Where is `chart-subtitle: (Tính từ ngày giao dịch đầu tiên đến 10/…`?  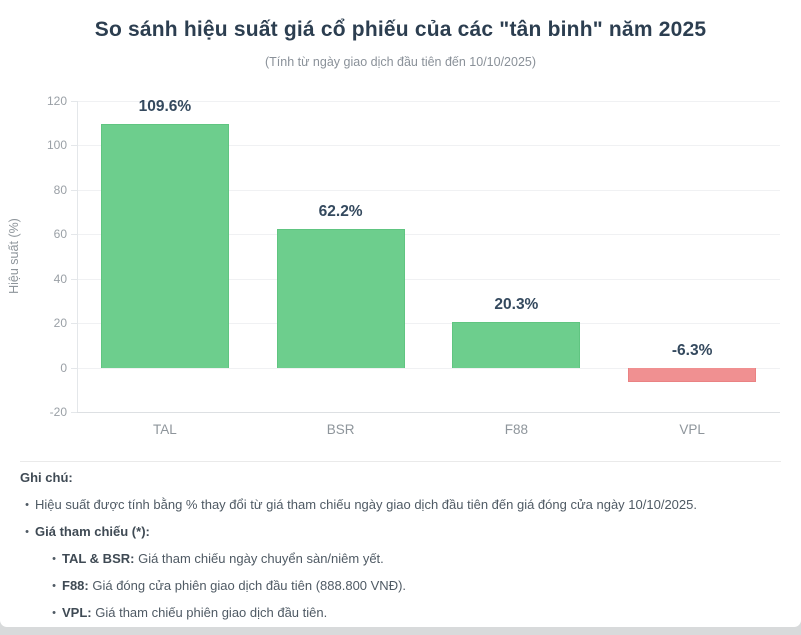 chart-subtitle: (Tính từ ngày giao dịch đầu tiên đến 10/… is located at coordinates (400, 62).